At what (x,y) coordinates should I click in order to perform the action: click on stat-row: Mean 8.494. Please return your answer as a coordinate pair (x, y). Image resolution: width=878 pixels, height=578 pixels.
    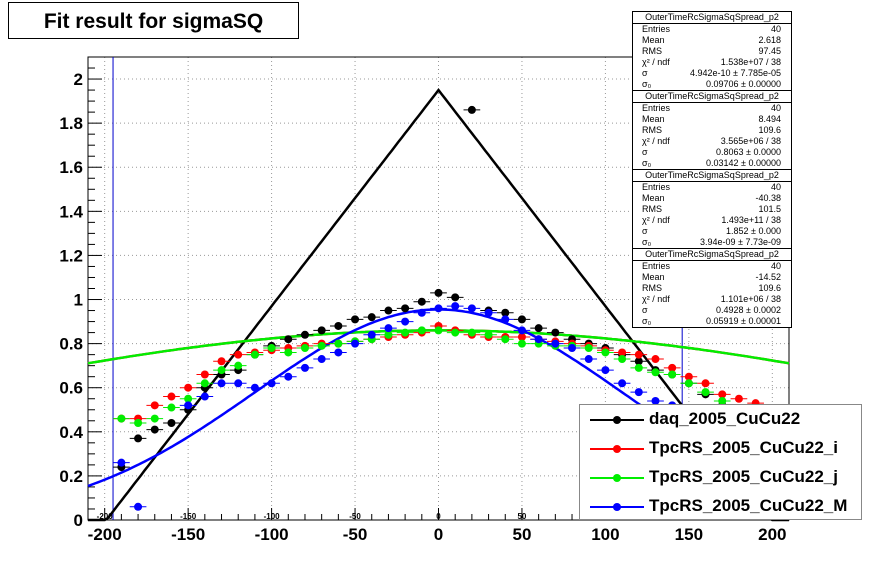
    Looking at the image, I should click on (712, 119).